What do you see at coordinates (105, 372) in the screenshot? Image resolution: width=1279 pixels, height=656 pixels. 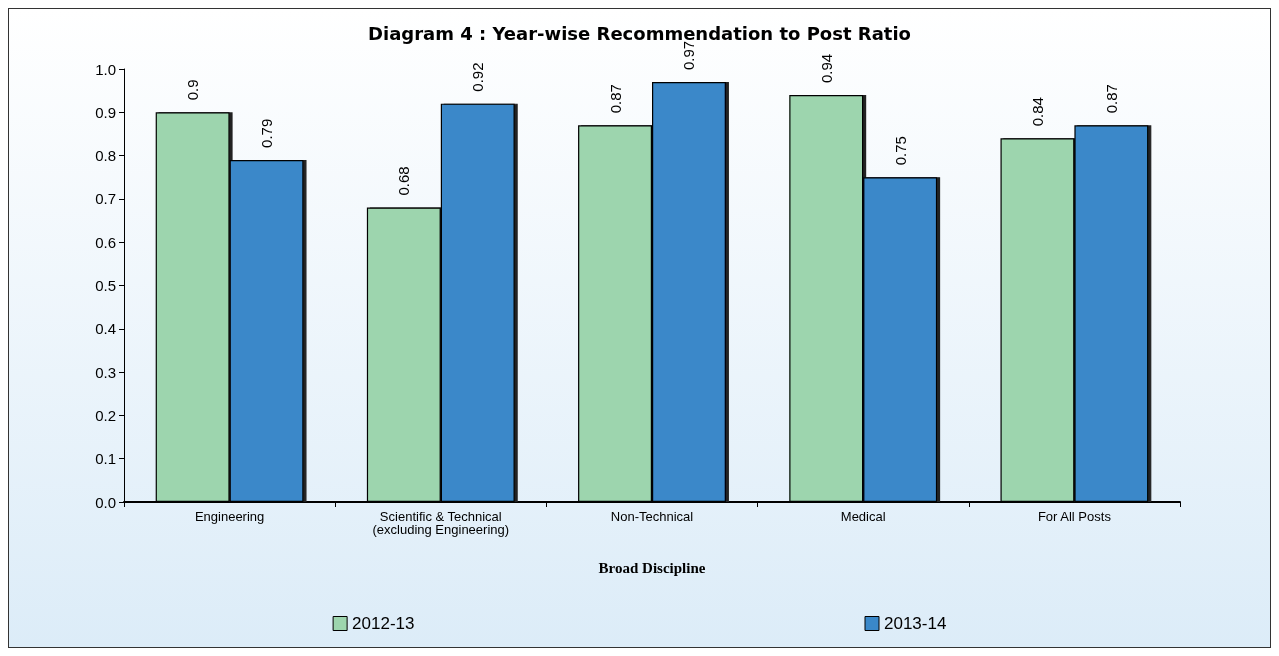 I see `y-tick-label: 0.3` at bounding box center [105, 372].